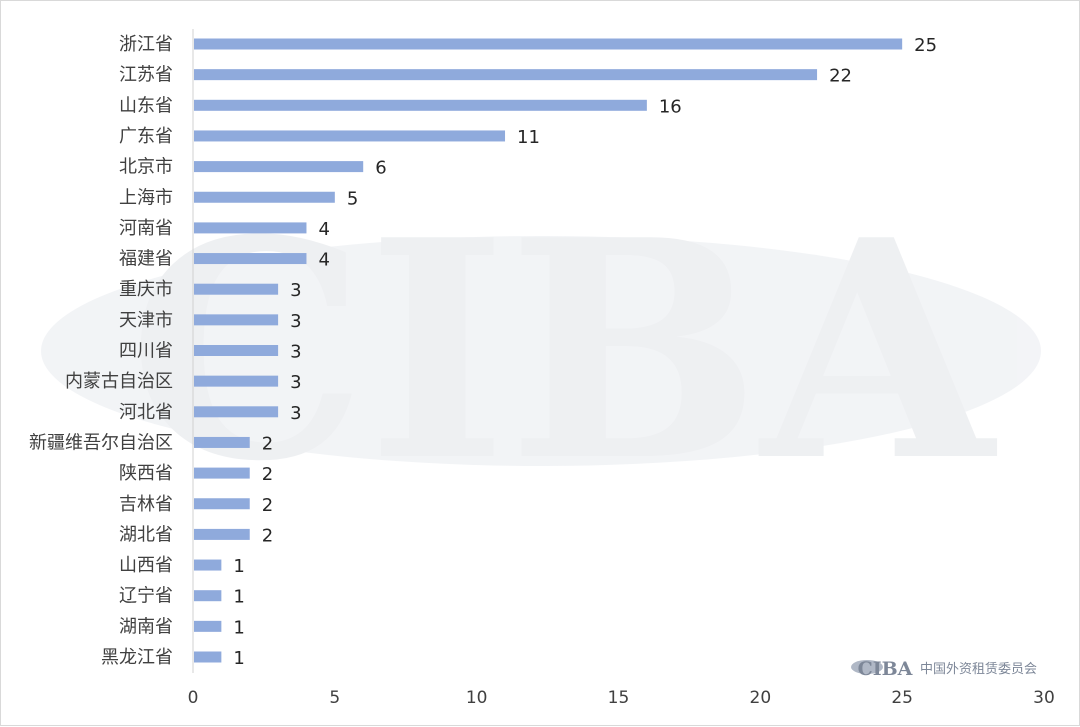 This screenshot has height=727, width=1080. I want to click on category-label: 内蒙古自治区, so click(119, 381).